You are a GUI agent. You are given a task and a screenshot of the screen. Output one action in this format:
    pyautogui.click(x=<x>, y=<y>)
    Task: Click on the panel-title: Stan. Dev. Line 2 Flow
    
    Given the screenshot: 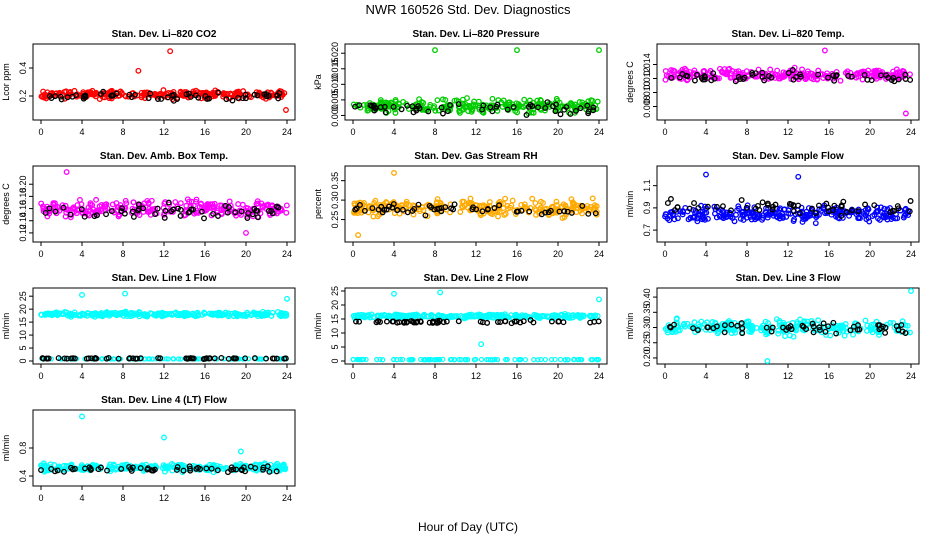 What is the action you would take?
    pyautogui.click(x=476, y=278)
    